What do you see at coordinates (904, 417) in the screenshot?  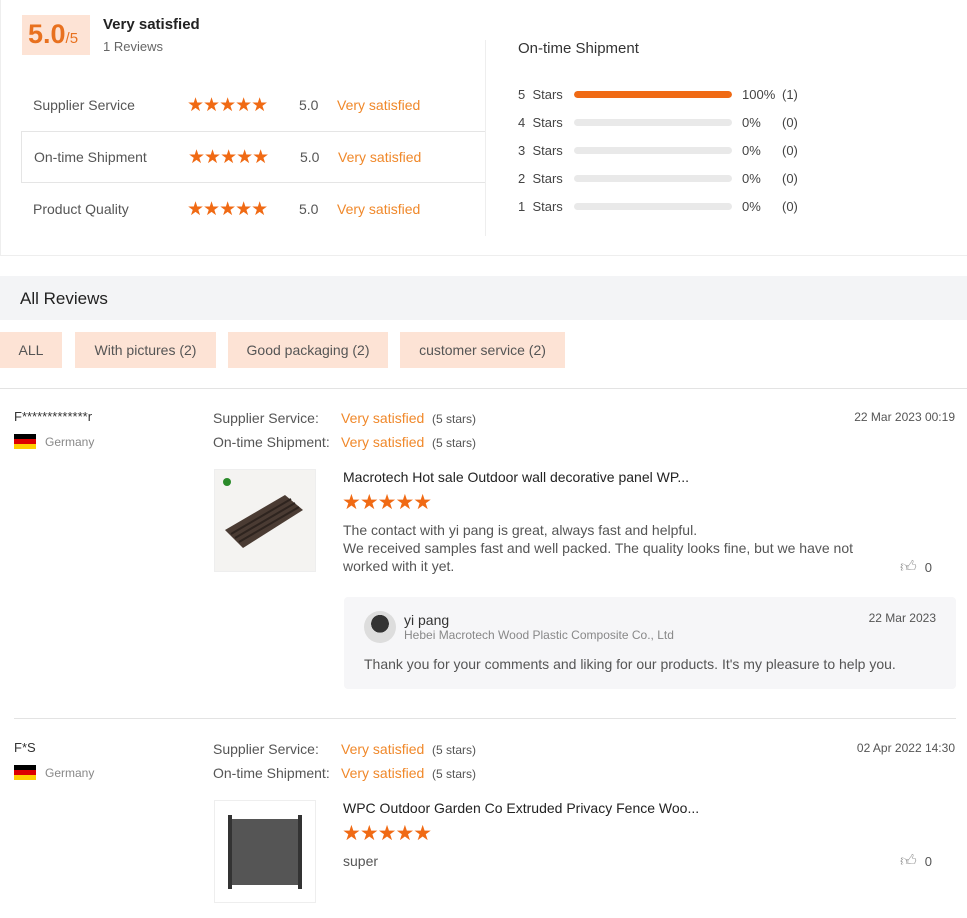 I see `review-date: 22 Mar 2023 00:19` at bounding box center [904, 417].